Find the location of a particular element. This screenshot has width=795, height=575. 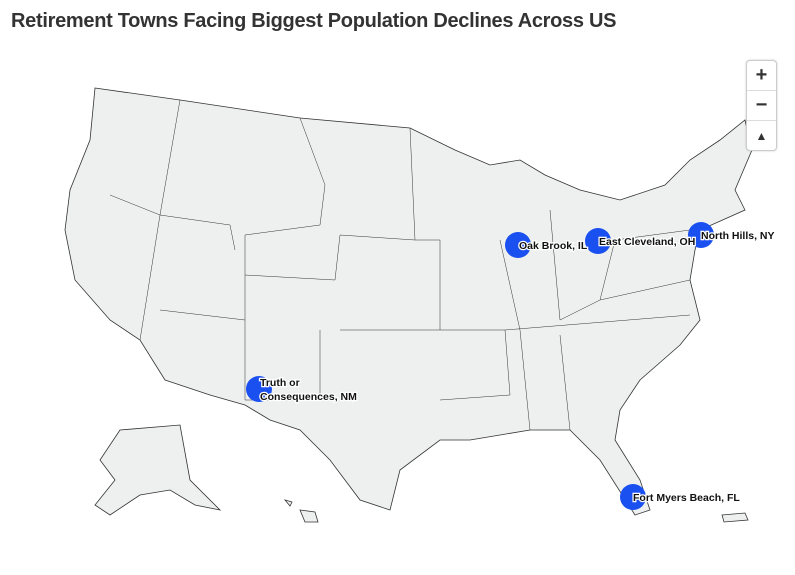

label-north-hills: North Hills, NY is located at coordinates (738, 236).